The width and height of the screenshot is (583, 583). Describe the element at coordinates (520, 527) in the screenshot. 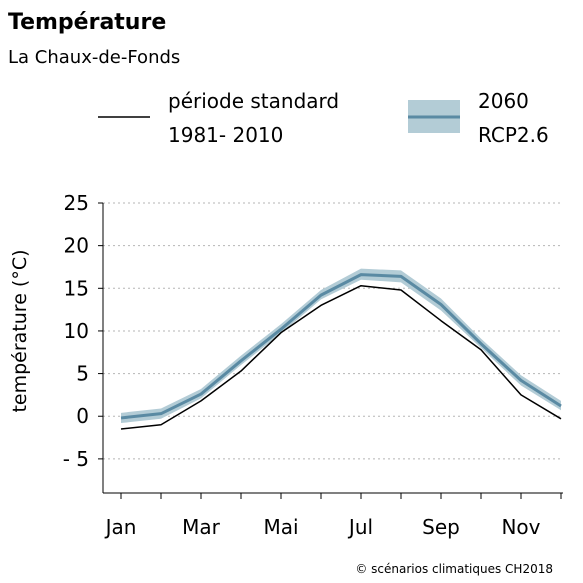

I see `x-tick-label: Nov` at that location.